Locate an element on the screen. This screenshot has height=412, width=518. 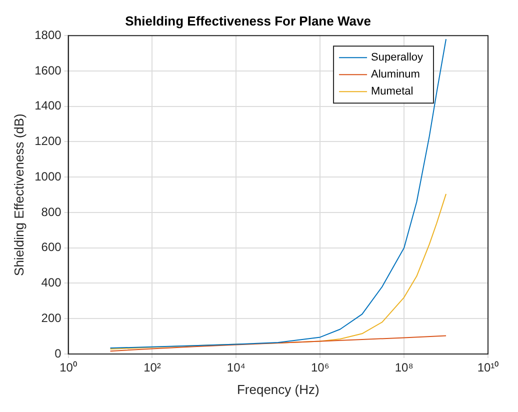
legend-label: Aluminum is located at coordinates (395, 74).